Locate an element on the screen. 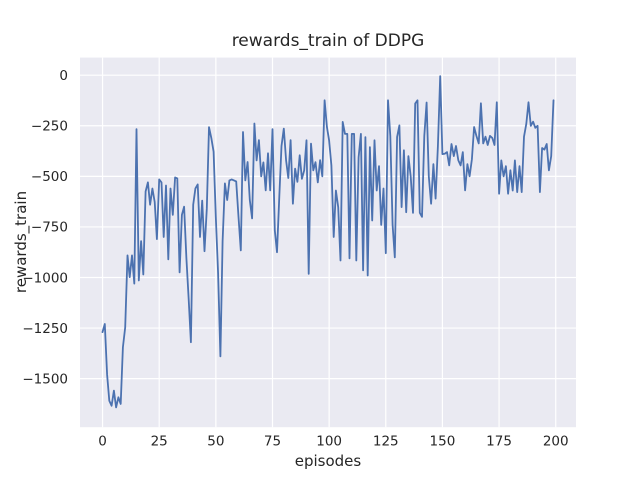 Image resolution: width=640 pixels, height=484 pixels. y-tick-label: −1000 is located at coordinates (45, 278).